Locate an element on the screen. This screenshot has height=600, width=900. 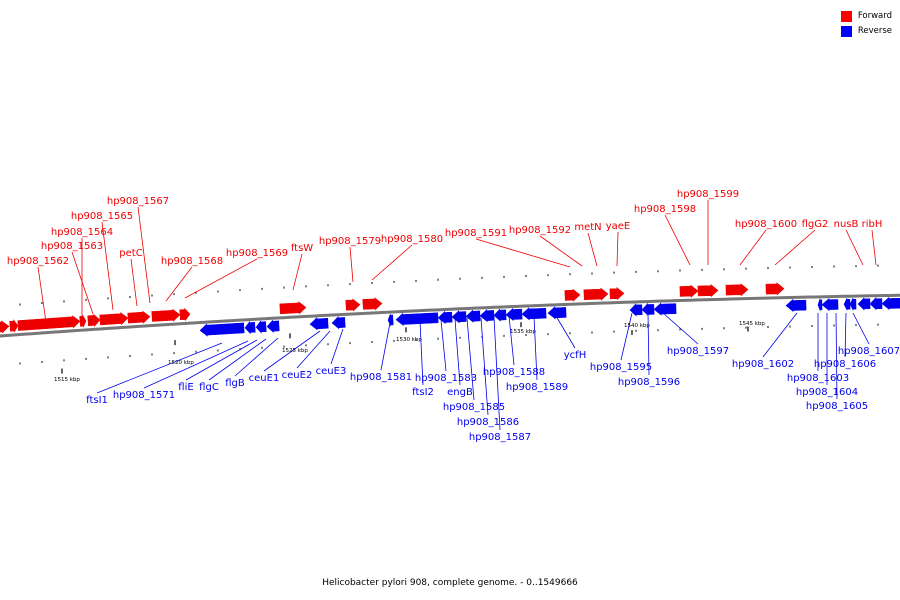
gene-label-hp908-1591: hp908_1591 is located at coordinates (476, 233).